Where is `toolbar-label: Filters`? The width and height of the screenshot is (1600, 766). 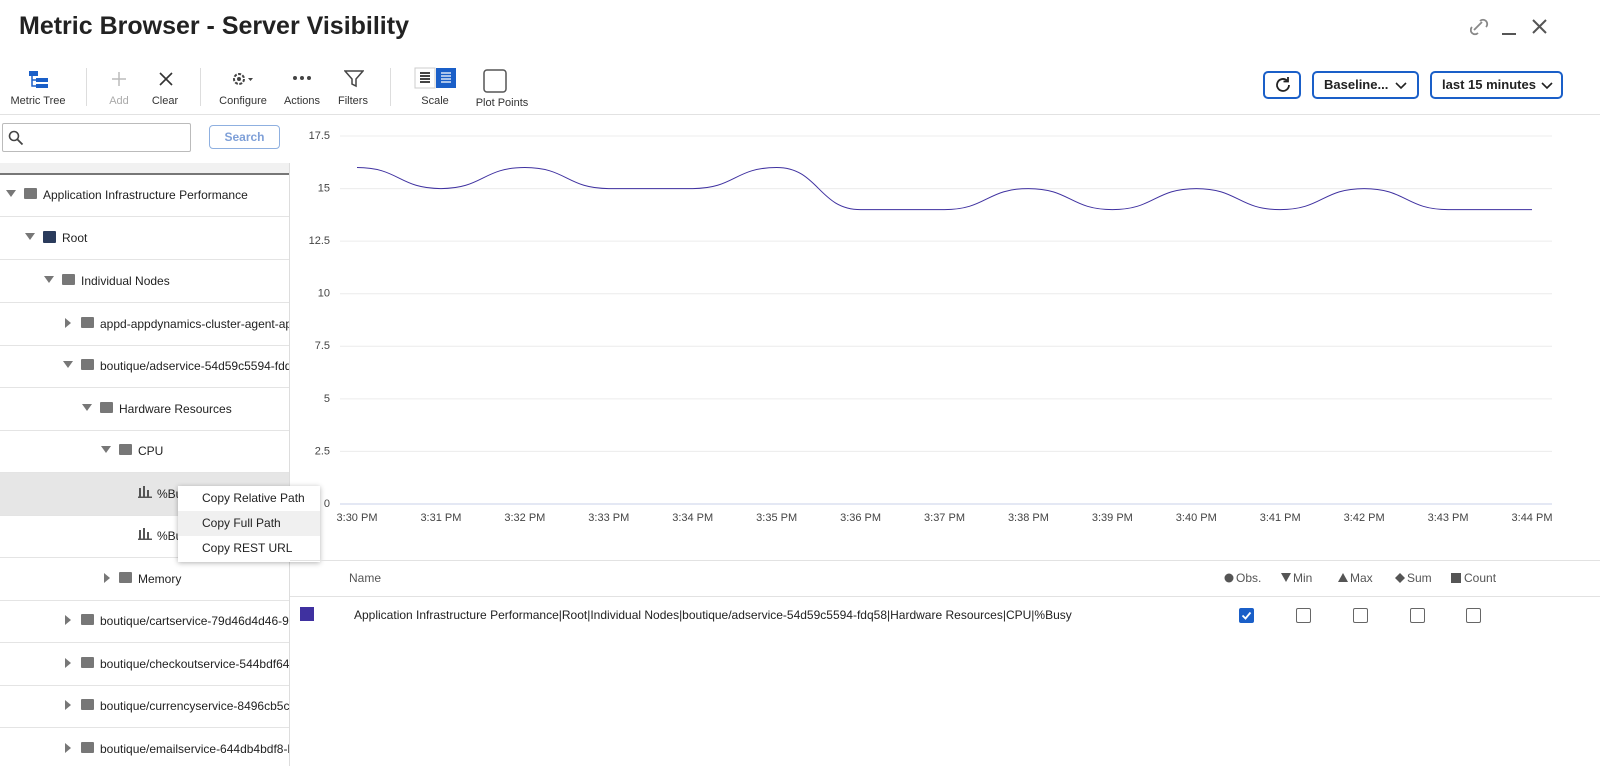 toolbar-label: Filters is located at coordinates (353, 101).